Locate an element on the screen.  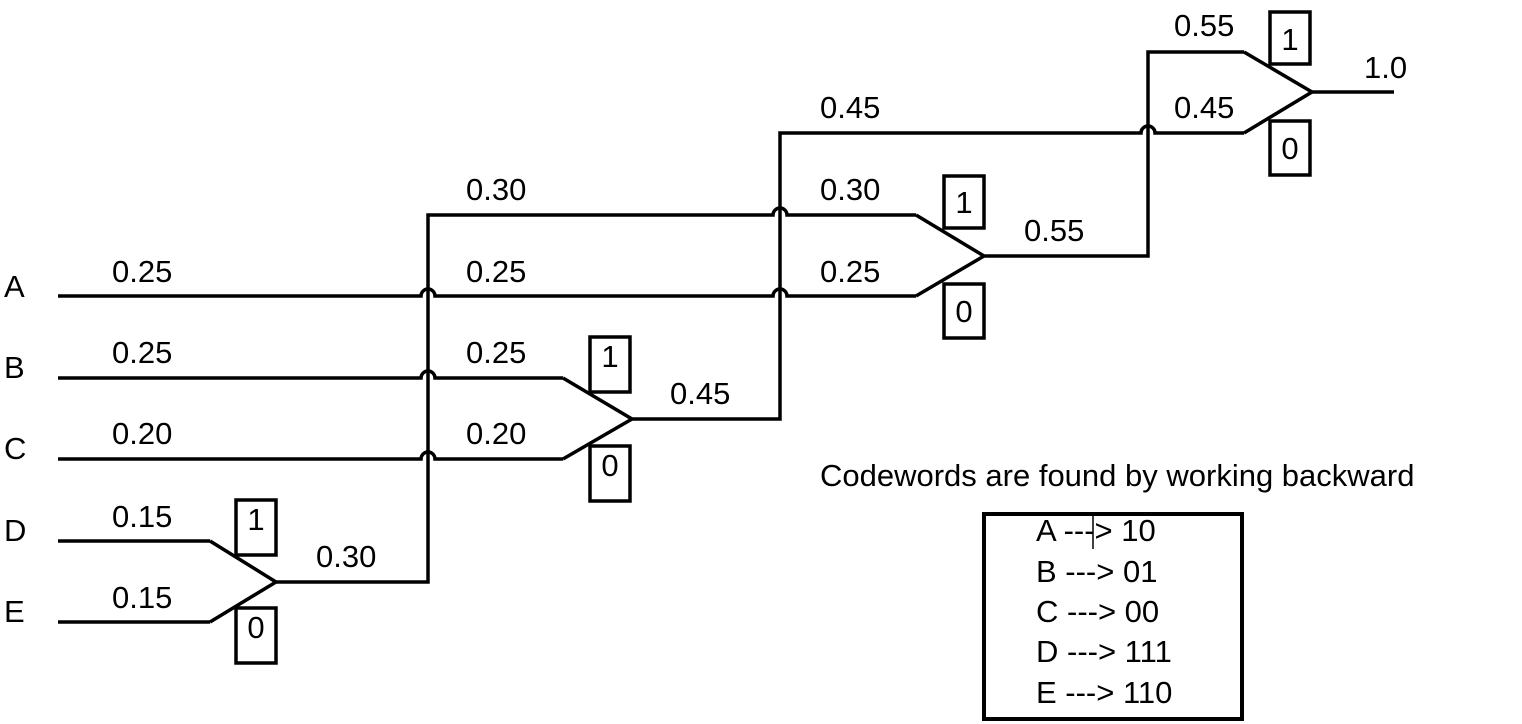
prob-label-de-out: 0.30 is located at coordinates (346, 556).